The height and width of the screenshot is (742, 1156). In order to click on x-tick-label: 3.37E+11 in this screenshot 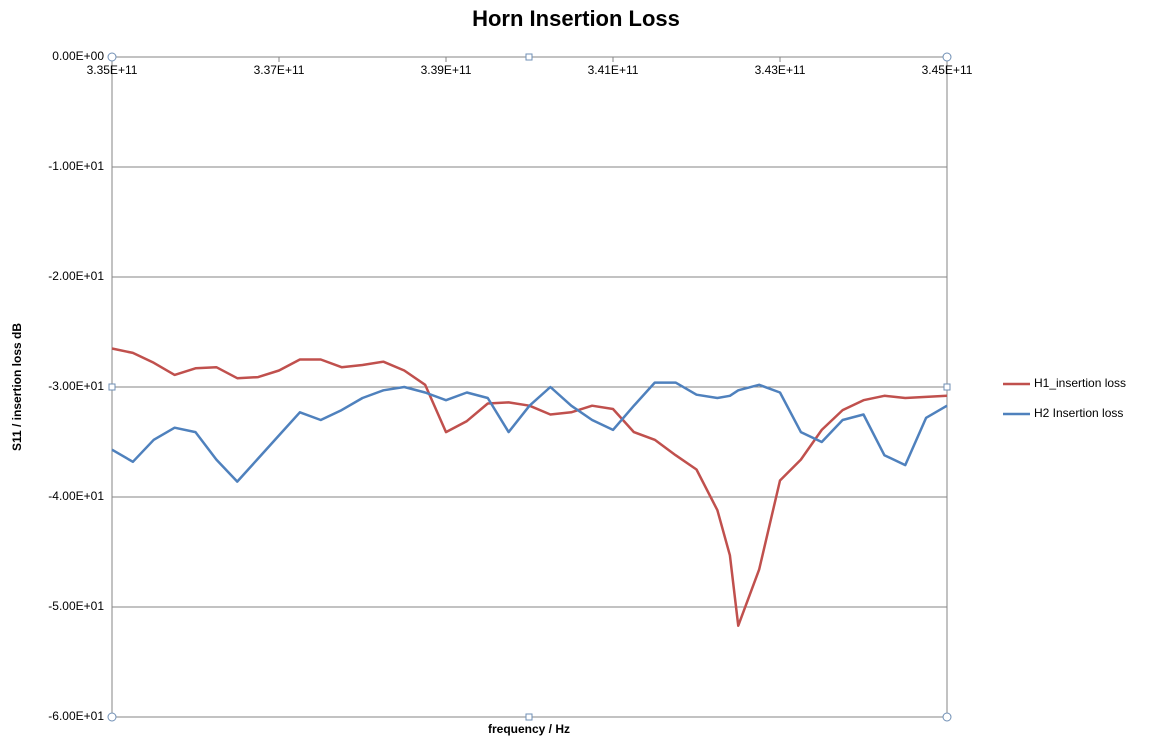, I will do `click(279, 70)`.